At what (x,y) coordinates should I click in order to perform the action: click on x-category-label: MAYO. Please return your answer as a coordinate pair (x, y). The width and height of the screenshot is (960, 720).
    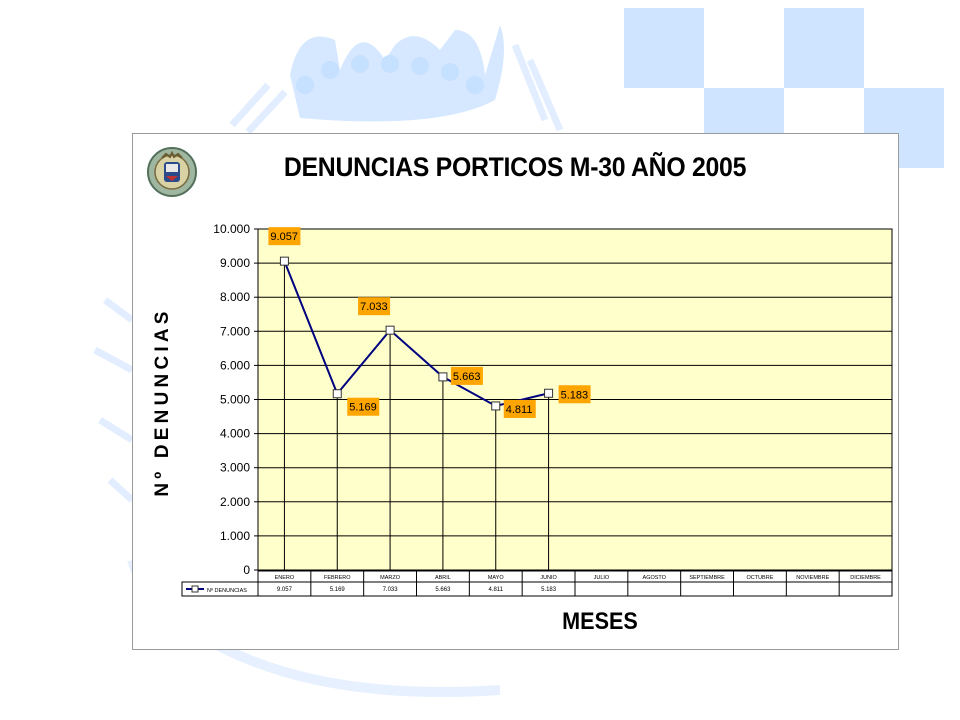
    Looking at the image, I should click on (496, 578).